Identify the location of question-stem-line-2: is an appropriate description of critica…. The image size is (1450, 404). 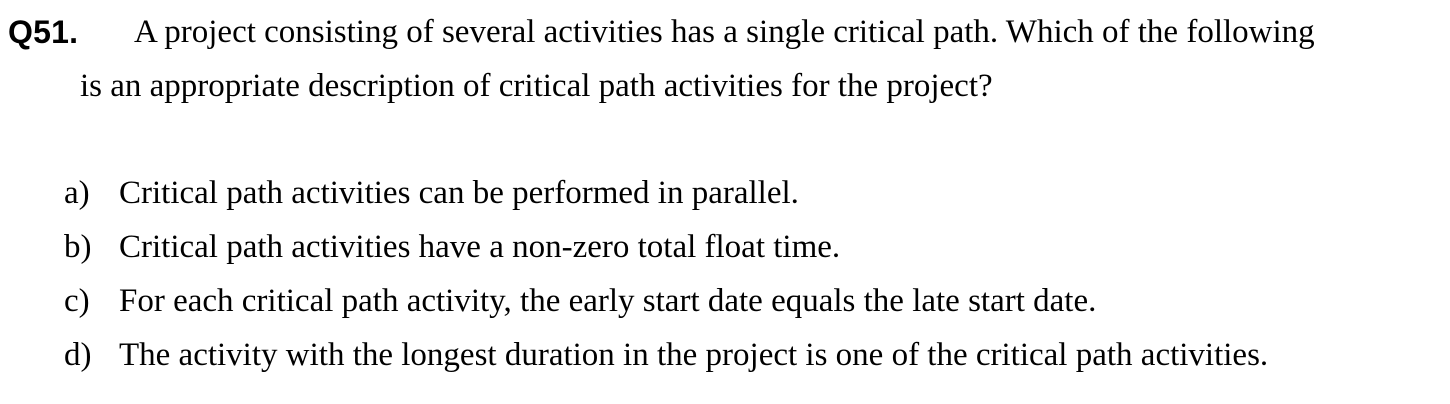
(536, 86).